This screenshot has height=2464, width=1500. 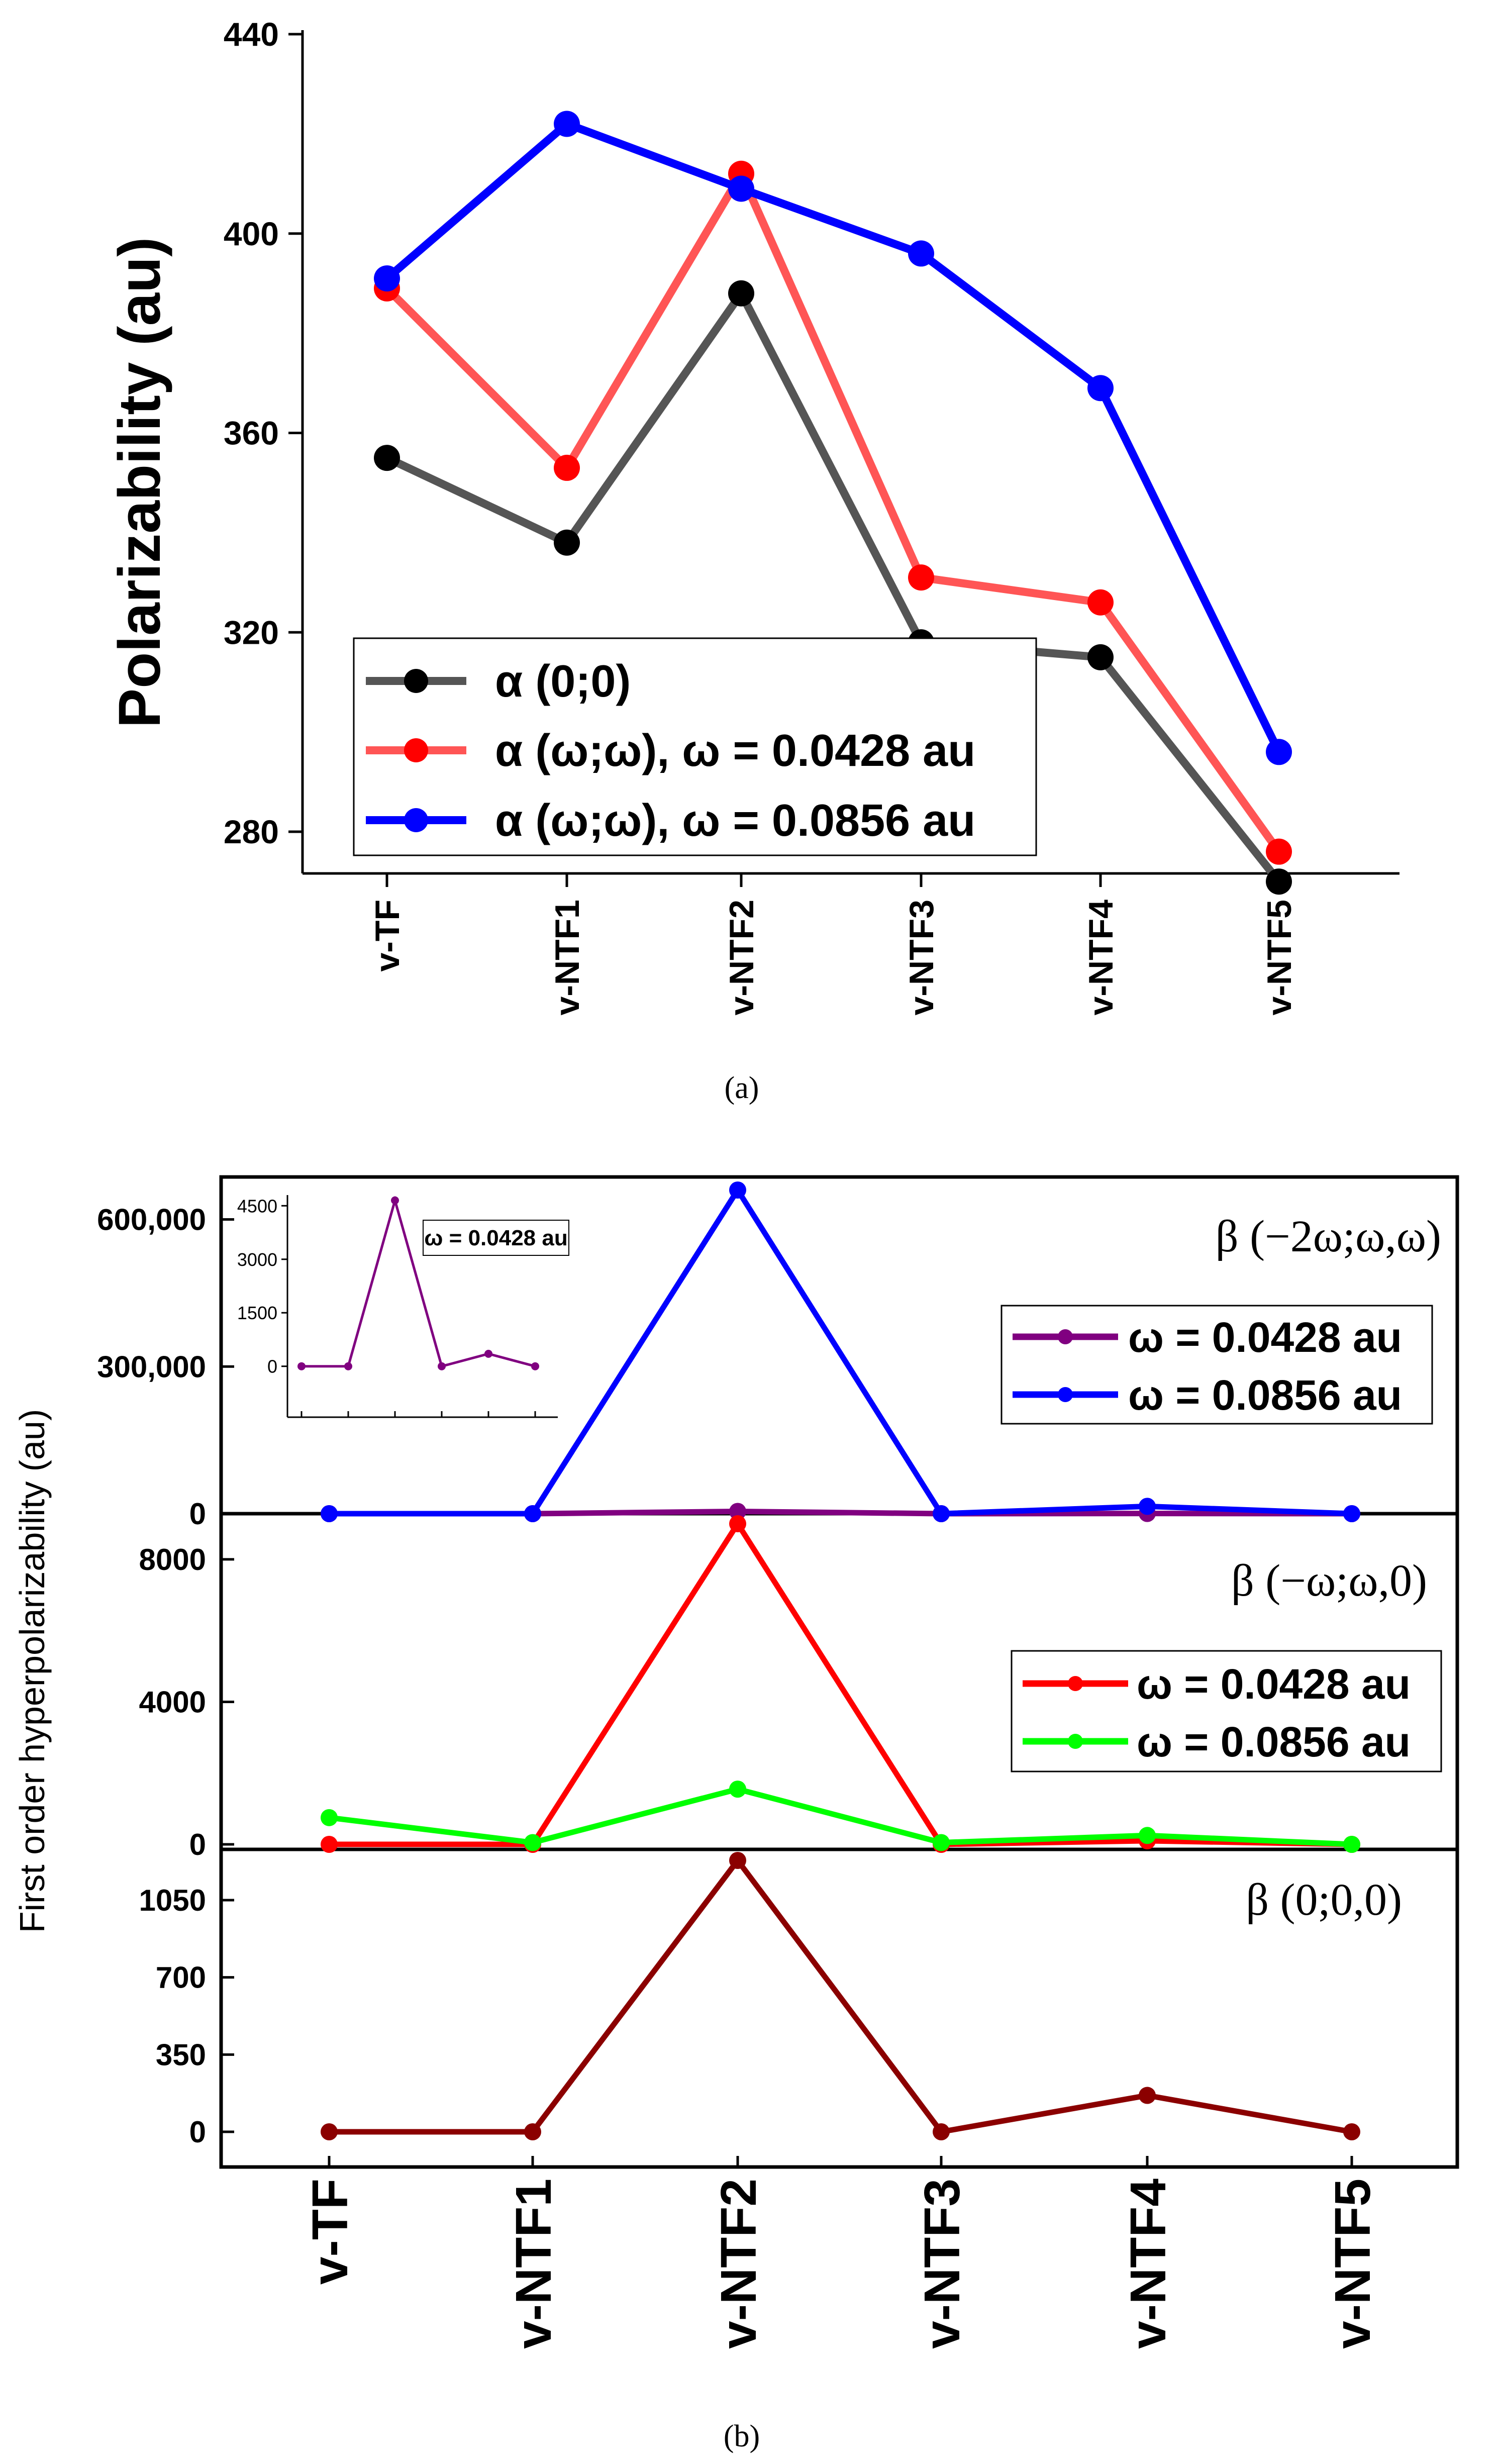 I want to click on a-x-tick-label: v-NTF2, so click(x=742, y=958).